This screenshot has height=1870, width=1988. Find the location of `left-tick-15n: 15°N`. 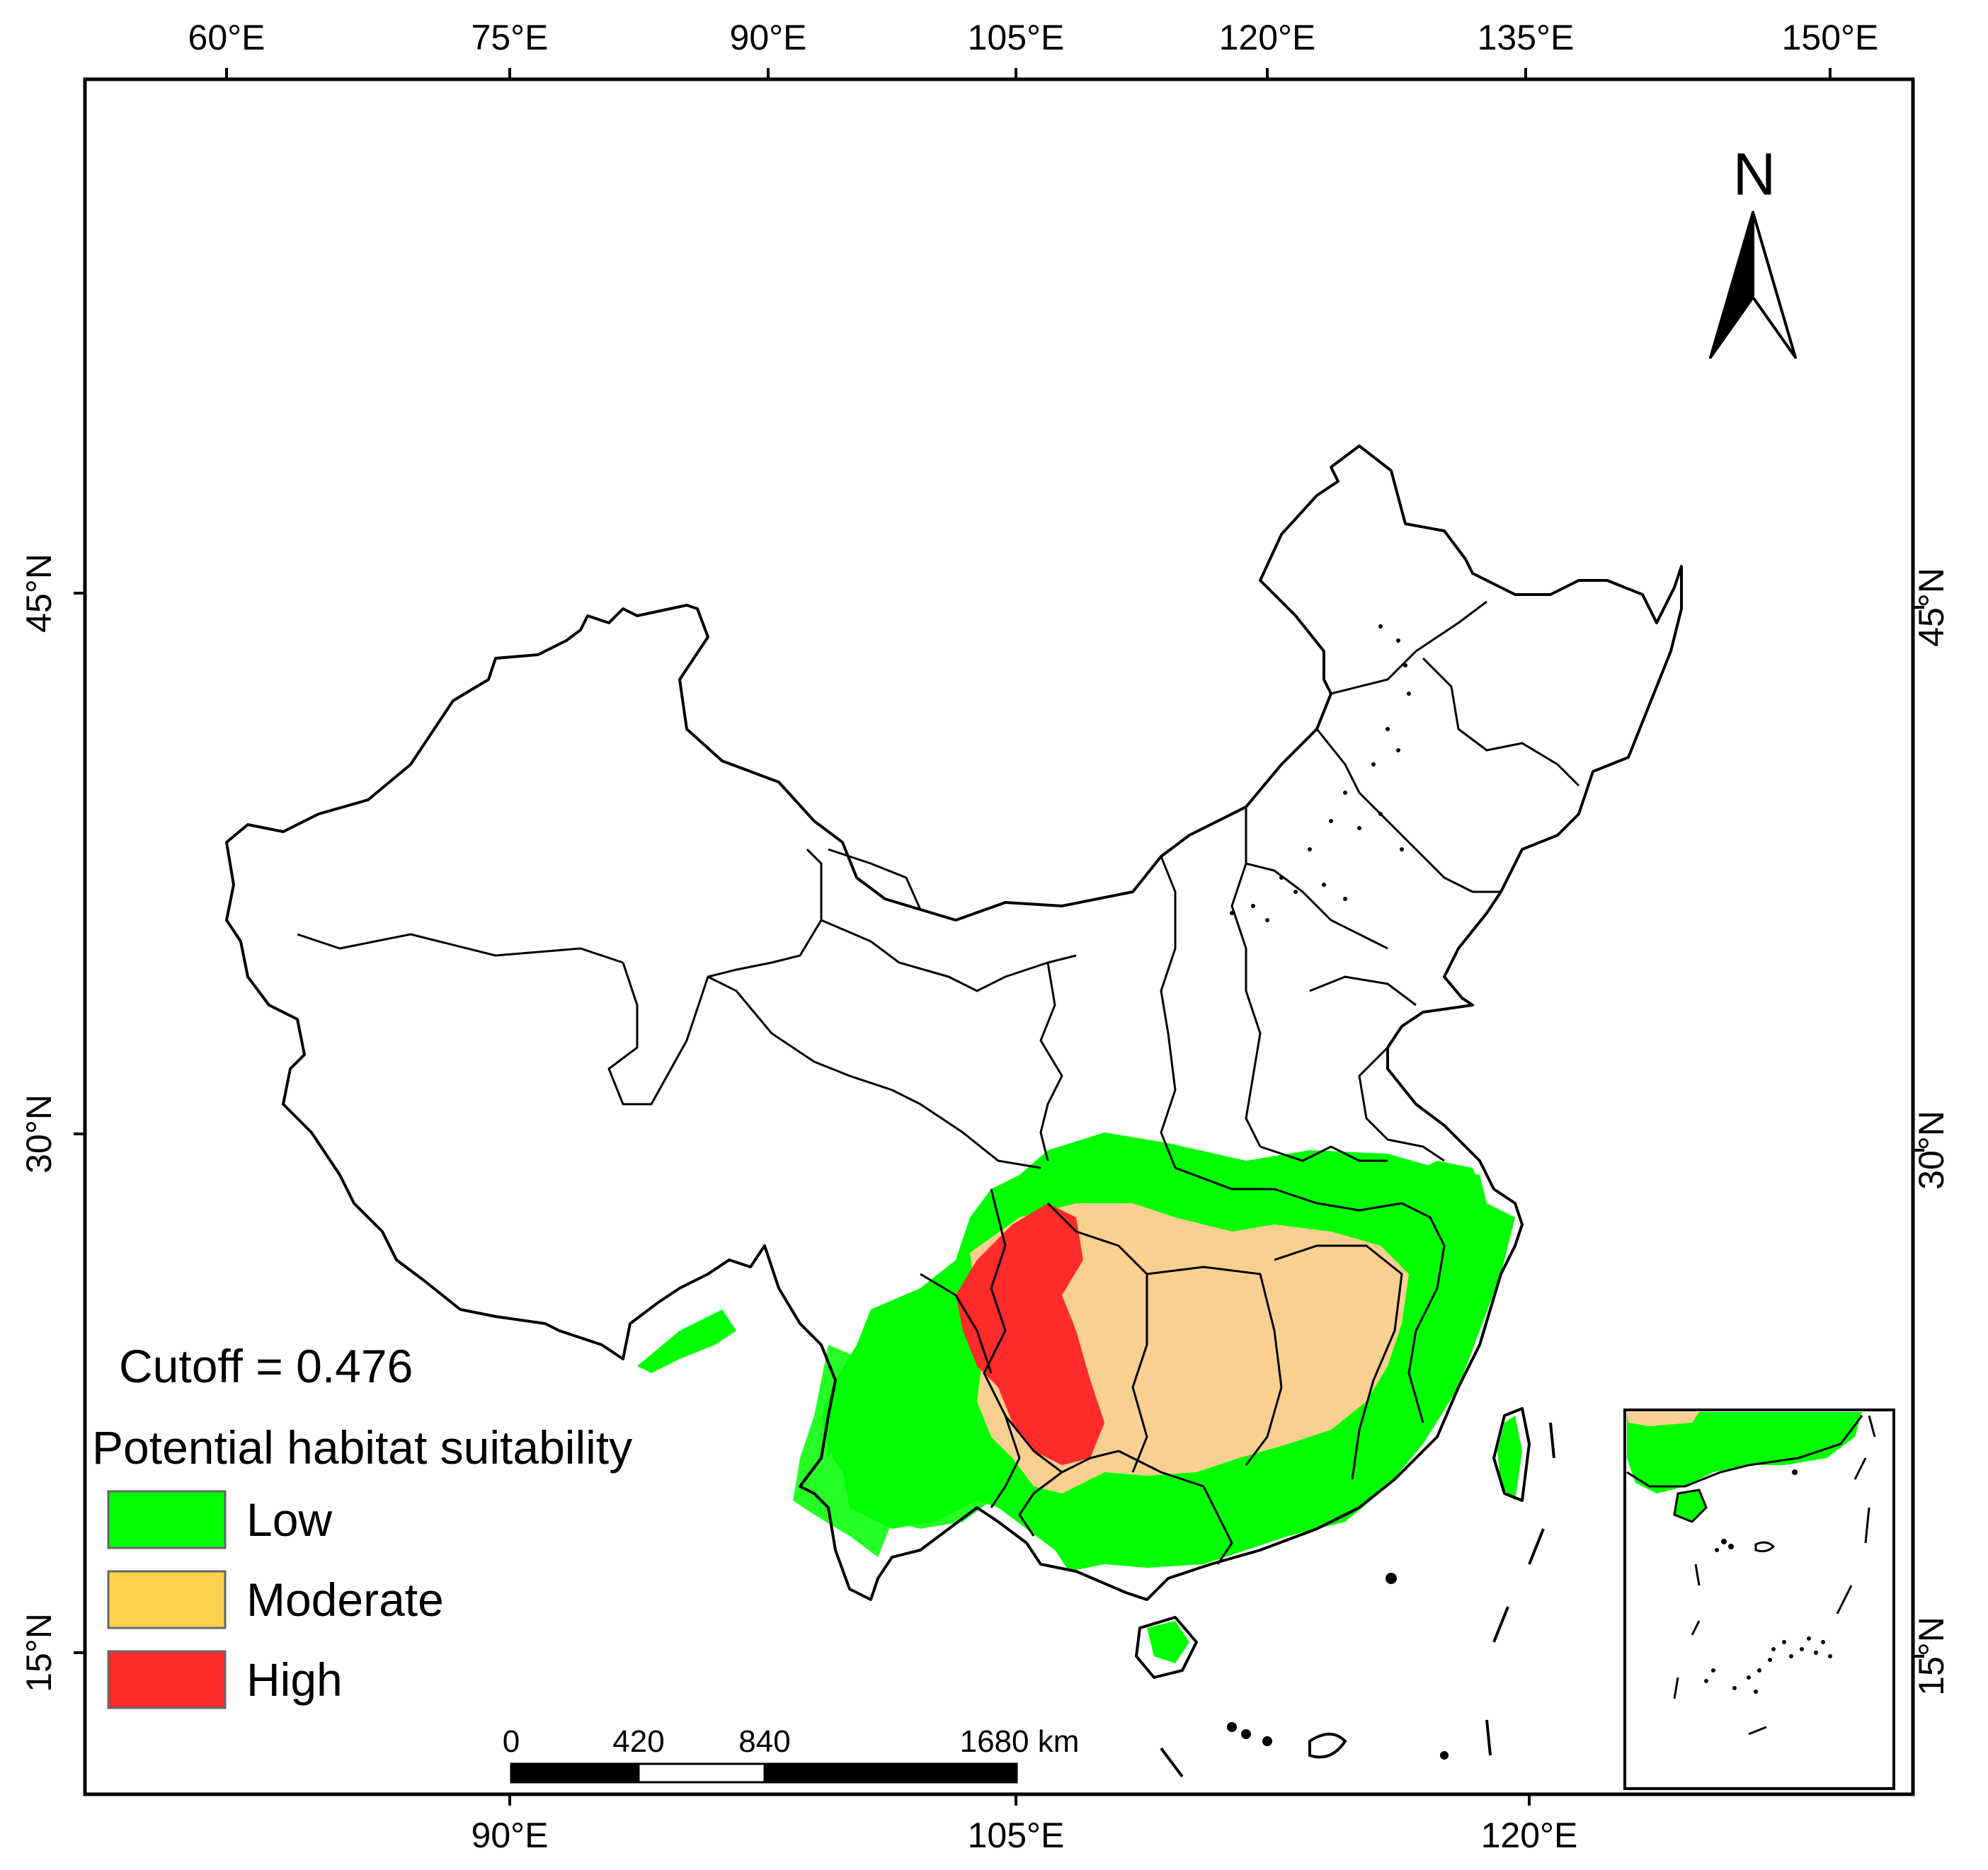

left-tick-15n: 15°N is located at coordinates (39, 1652).